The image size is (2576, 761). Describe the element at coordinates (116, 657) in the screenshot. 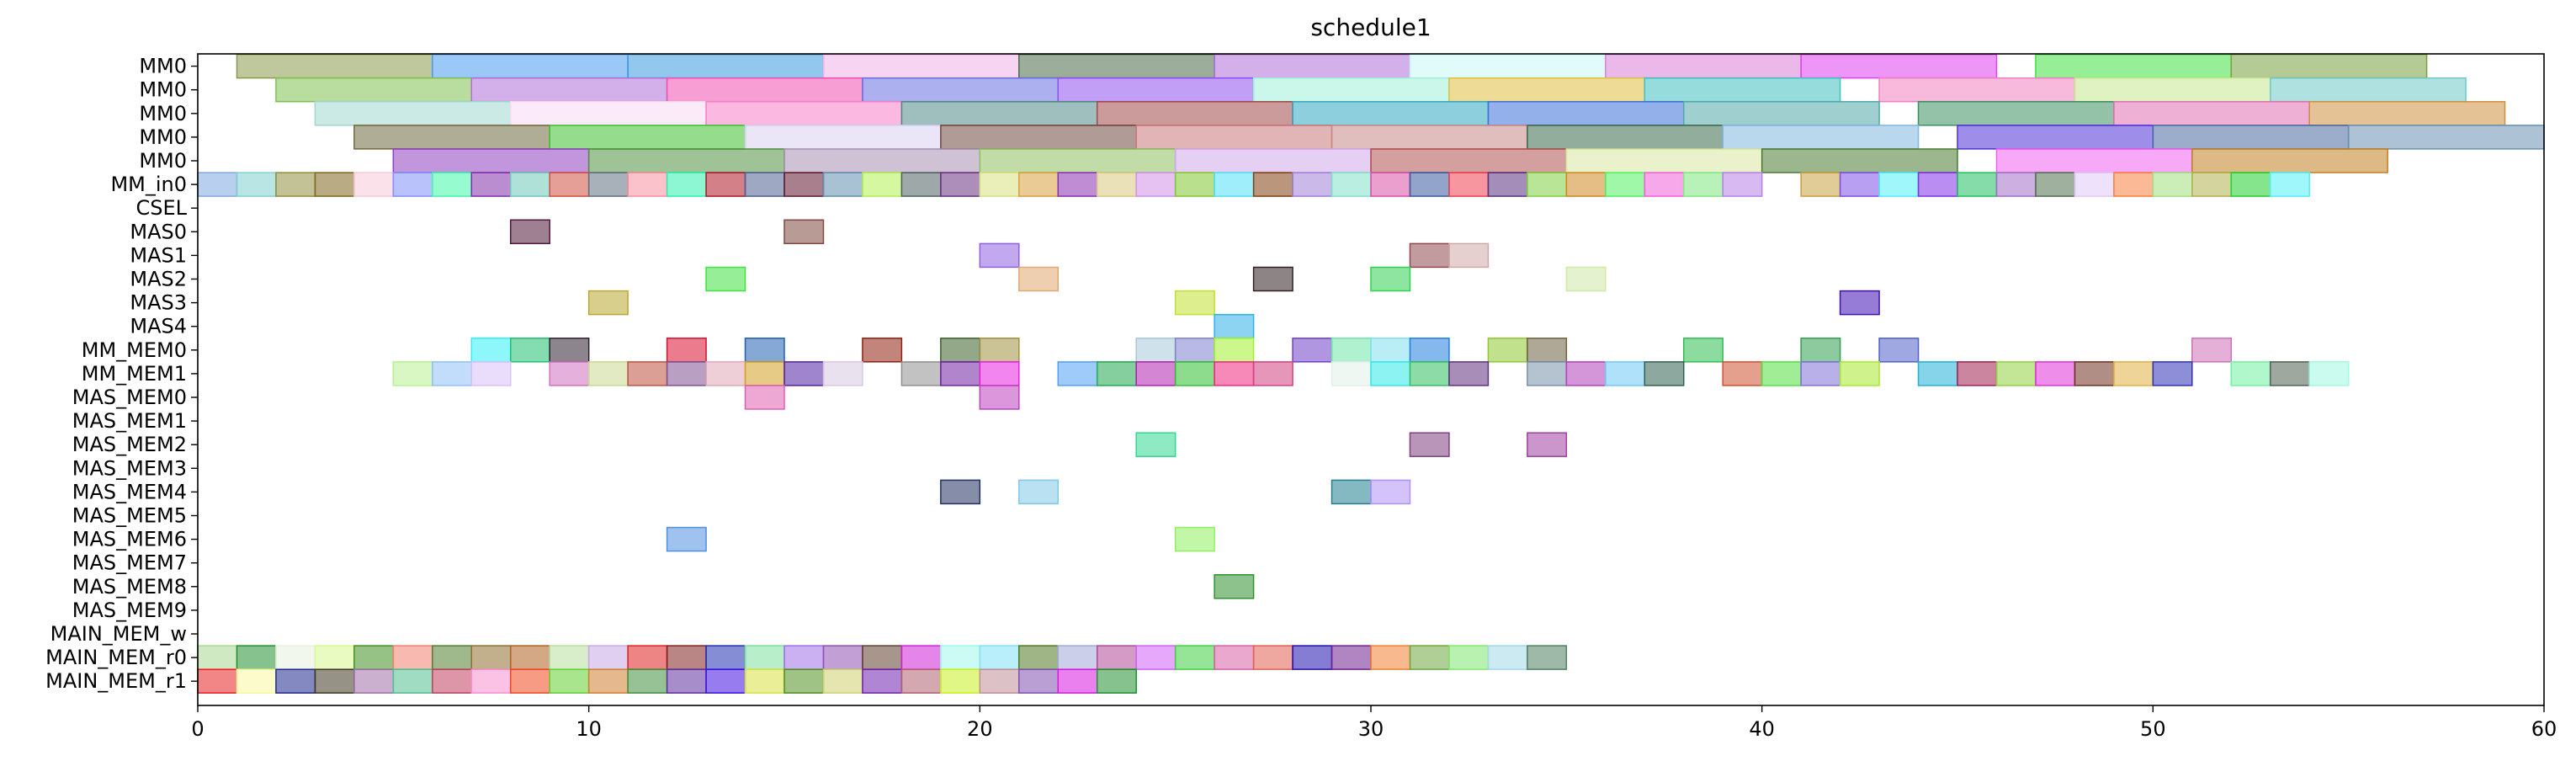

I see `y-tick-label: MAIN_MEM_r0` at that location.